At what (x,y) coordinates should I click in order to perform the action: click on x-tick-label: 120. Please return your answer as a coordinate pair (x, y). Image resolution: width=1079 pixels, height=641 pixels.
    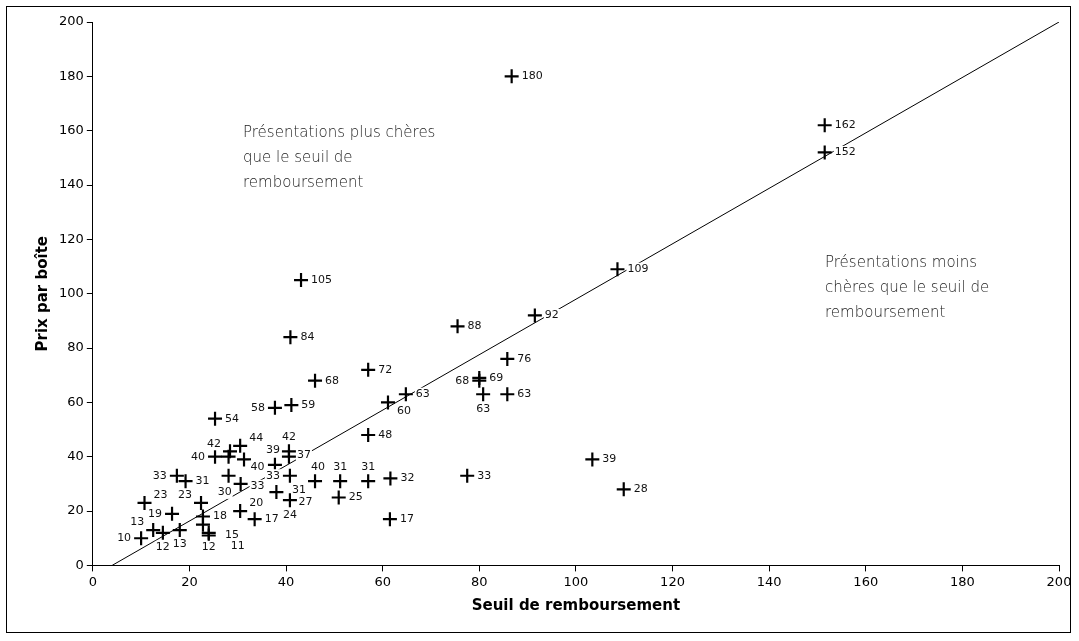
    Looking at the image, I should click on (672, 581).